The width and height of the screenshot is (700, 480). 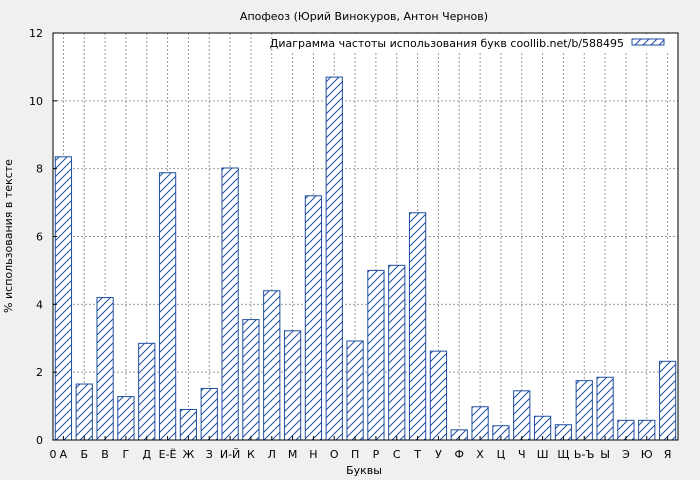 I want to click on bar-Е-Ё, so click(x=167, y=306).